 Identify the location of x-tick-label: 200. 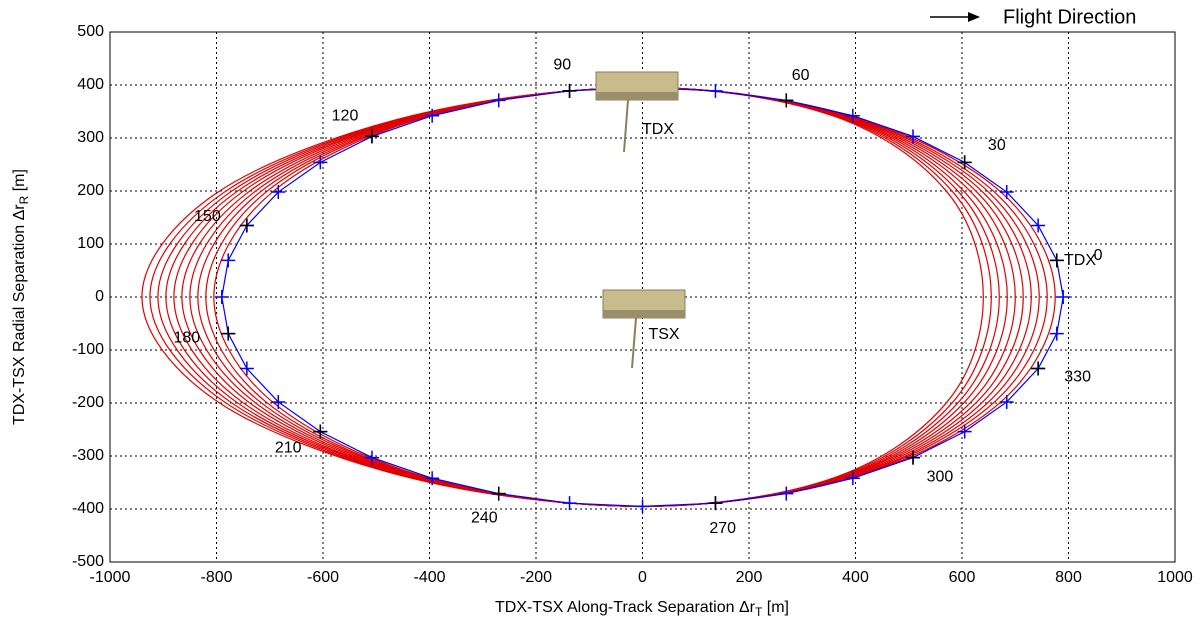
(749, 577).